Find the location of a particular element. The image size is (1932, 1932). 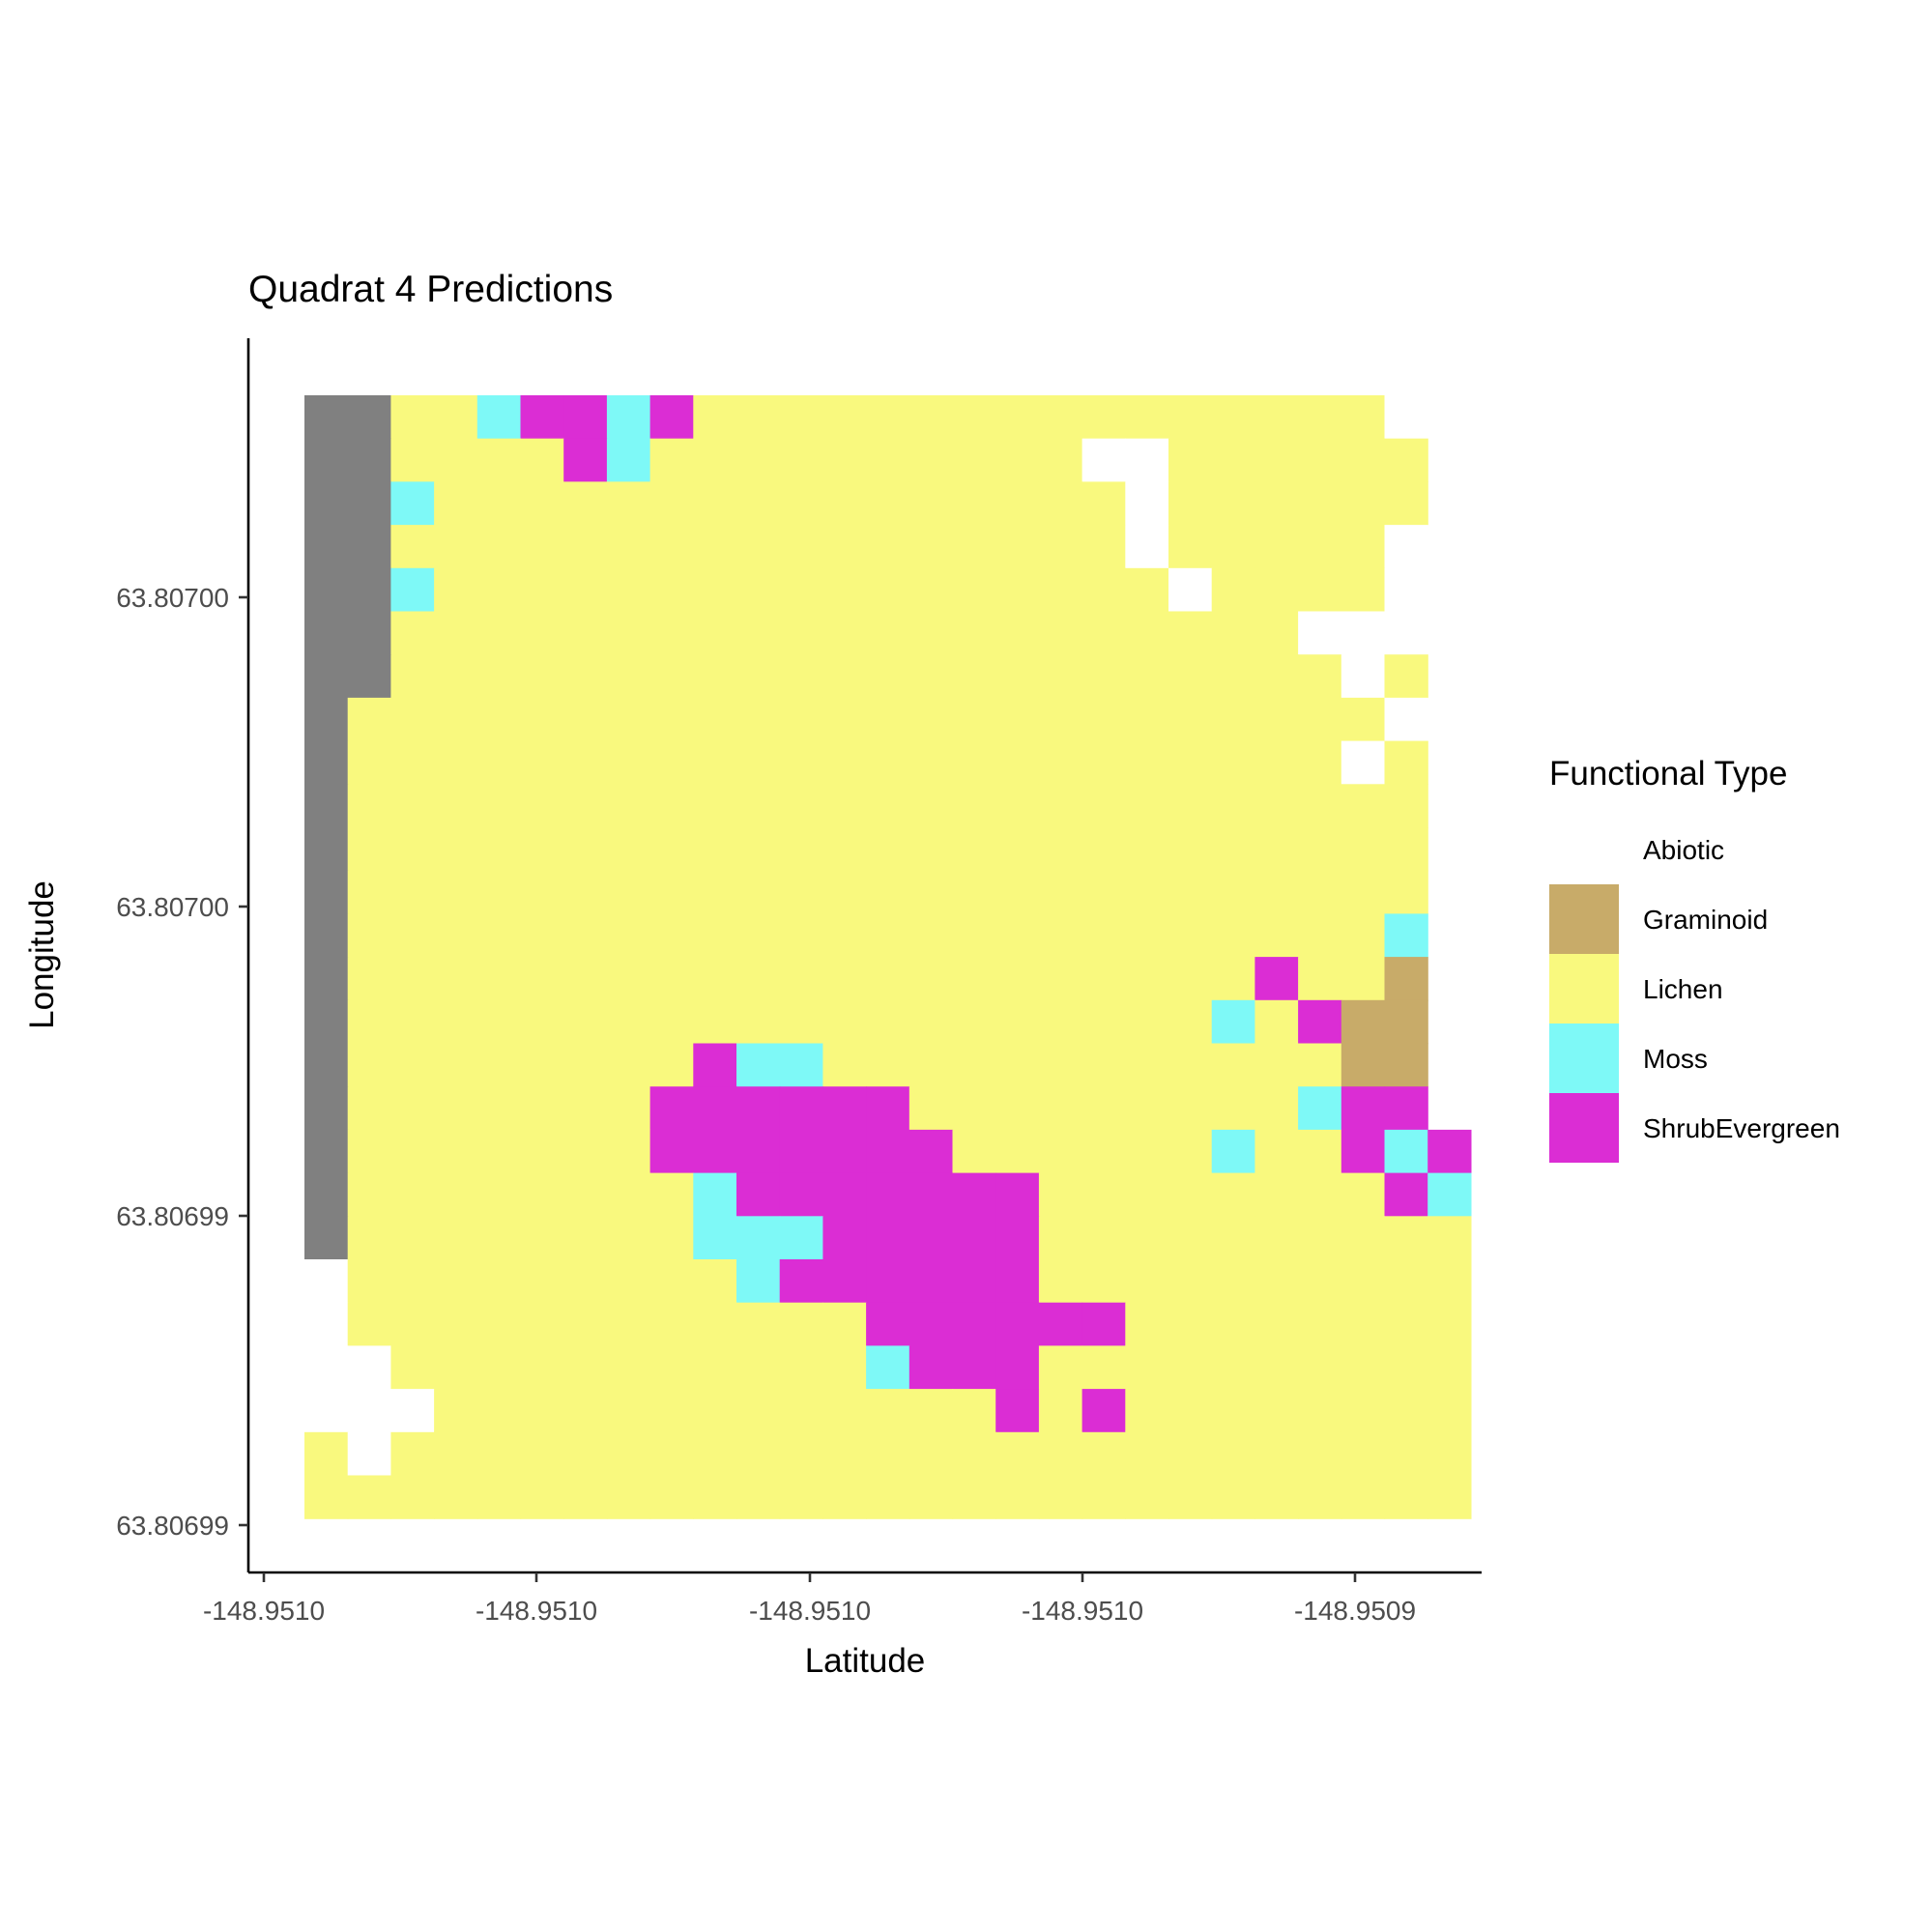

legend-label: ShrubEvergreen is located at coordinates (1741, 1128).